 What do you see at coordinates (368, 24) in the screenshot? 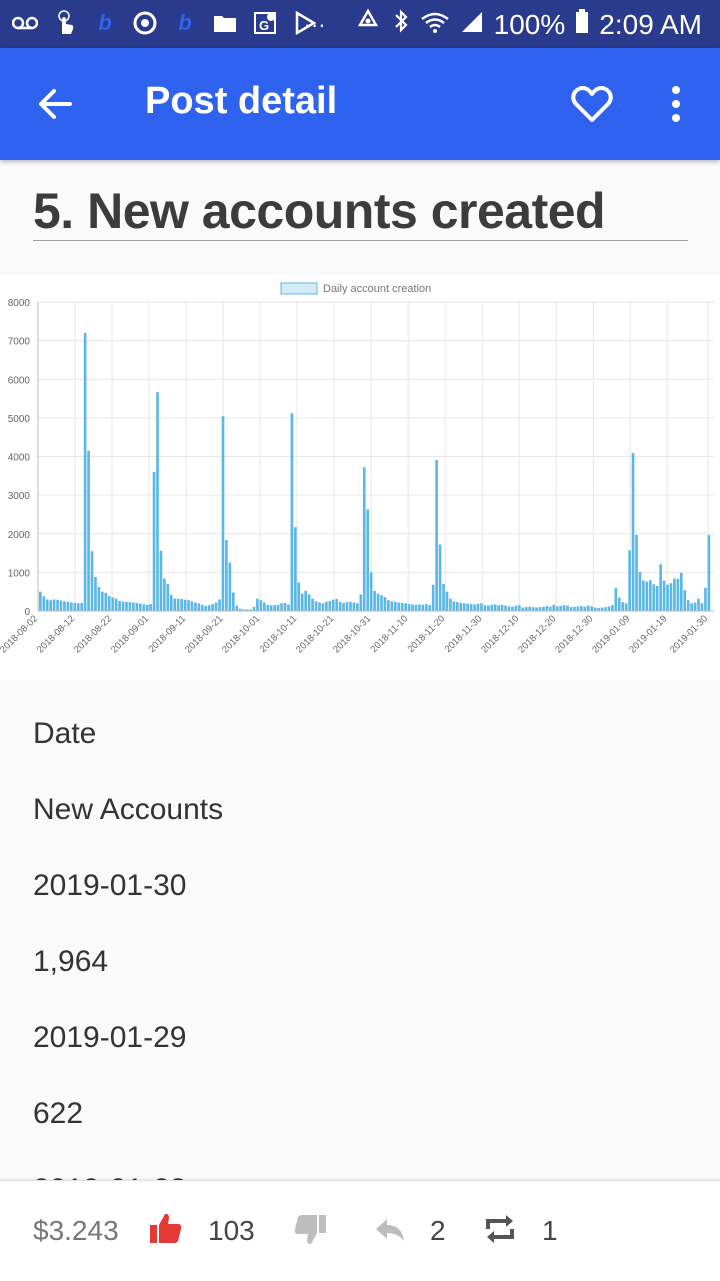
I see `recycle-icon` at bounding box center [368, 24].